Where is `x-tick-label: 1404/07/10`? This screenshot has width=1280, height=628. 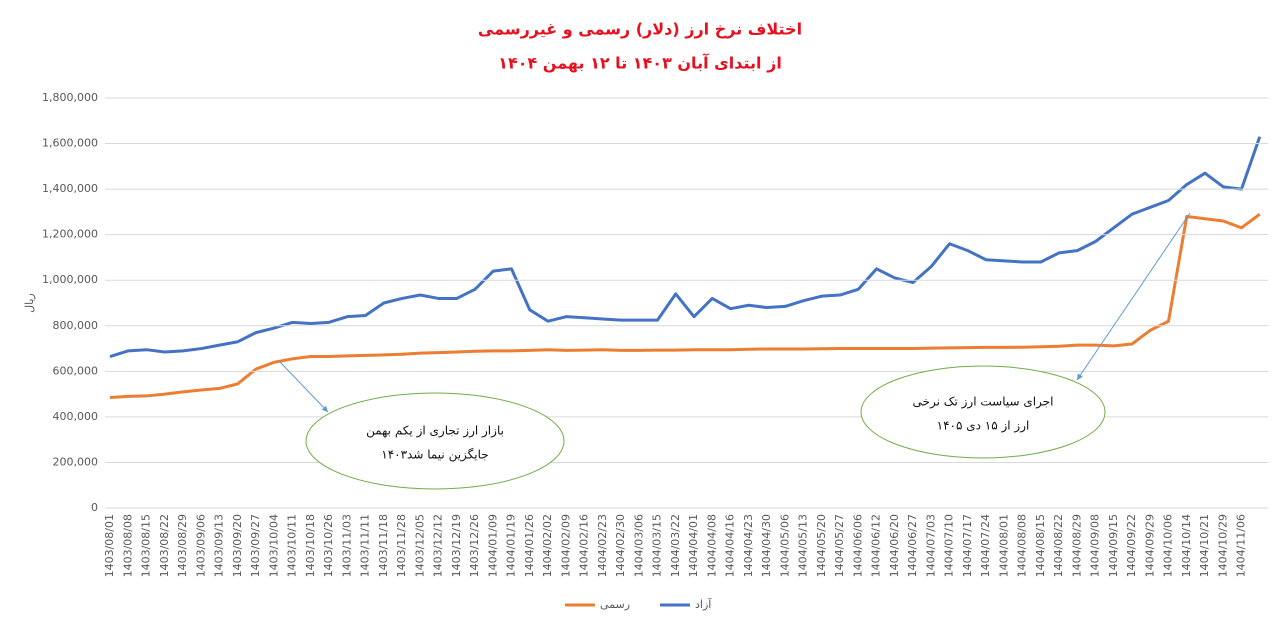
x-tick-label: 1404/07/10 is located at coordinates (949, 545).